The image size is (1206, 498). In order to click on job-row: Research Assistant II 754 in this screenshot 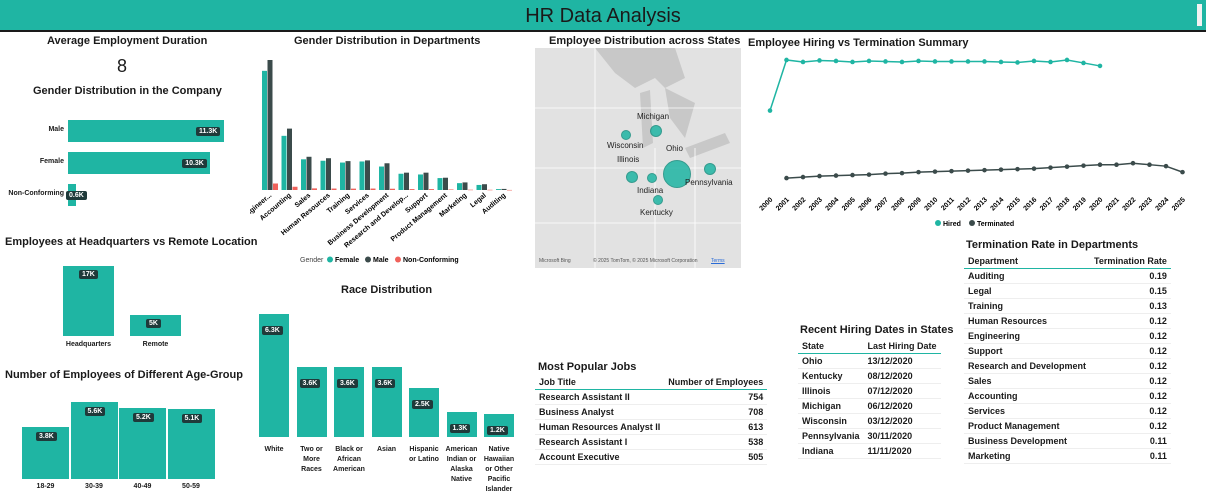, I will do `click(651, 397)`.